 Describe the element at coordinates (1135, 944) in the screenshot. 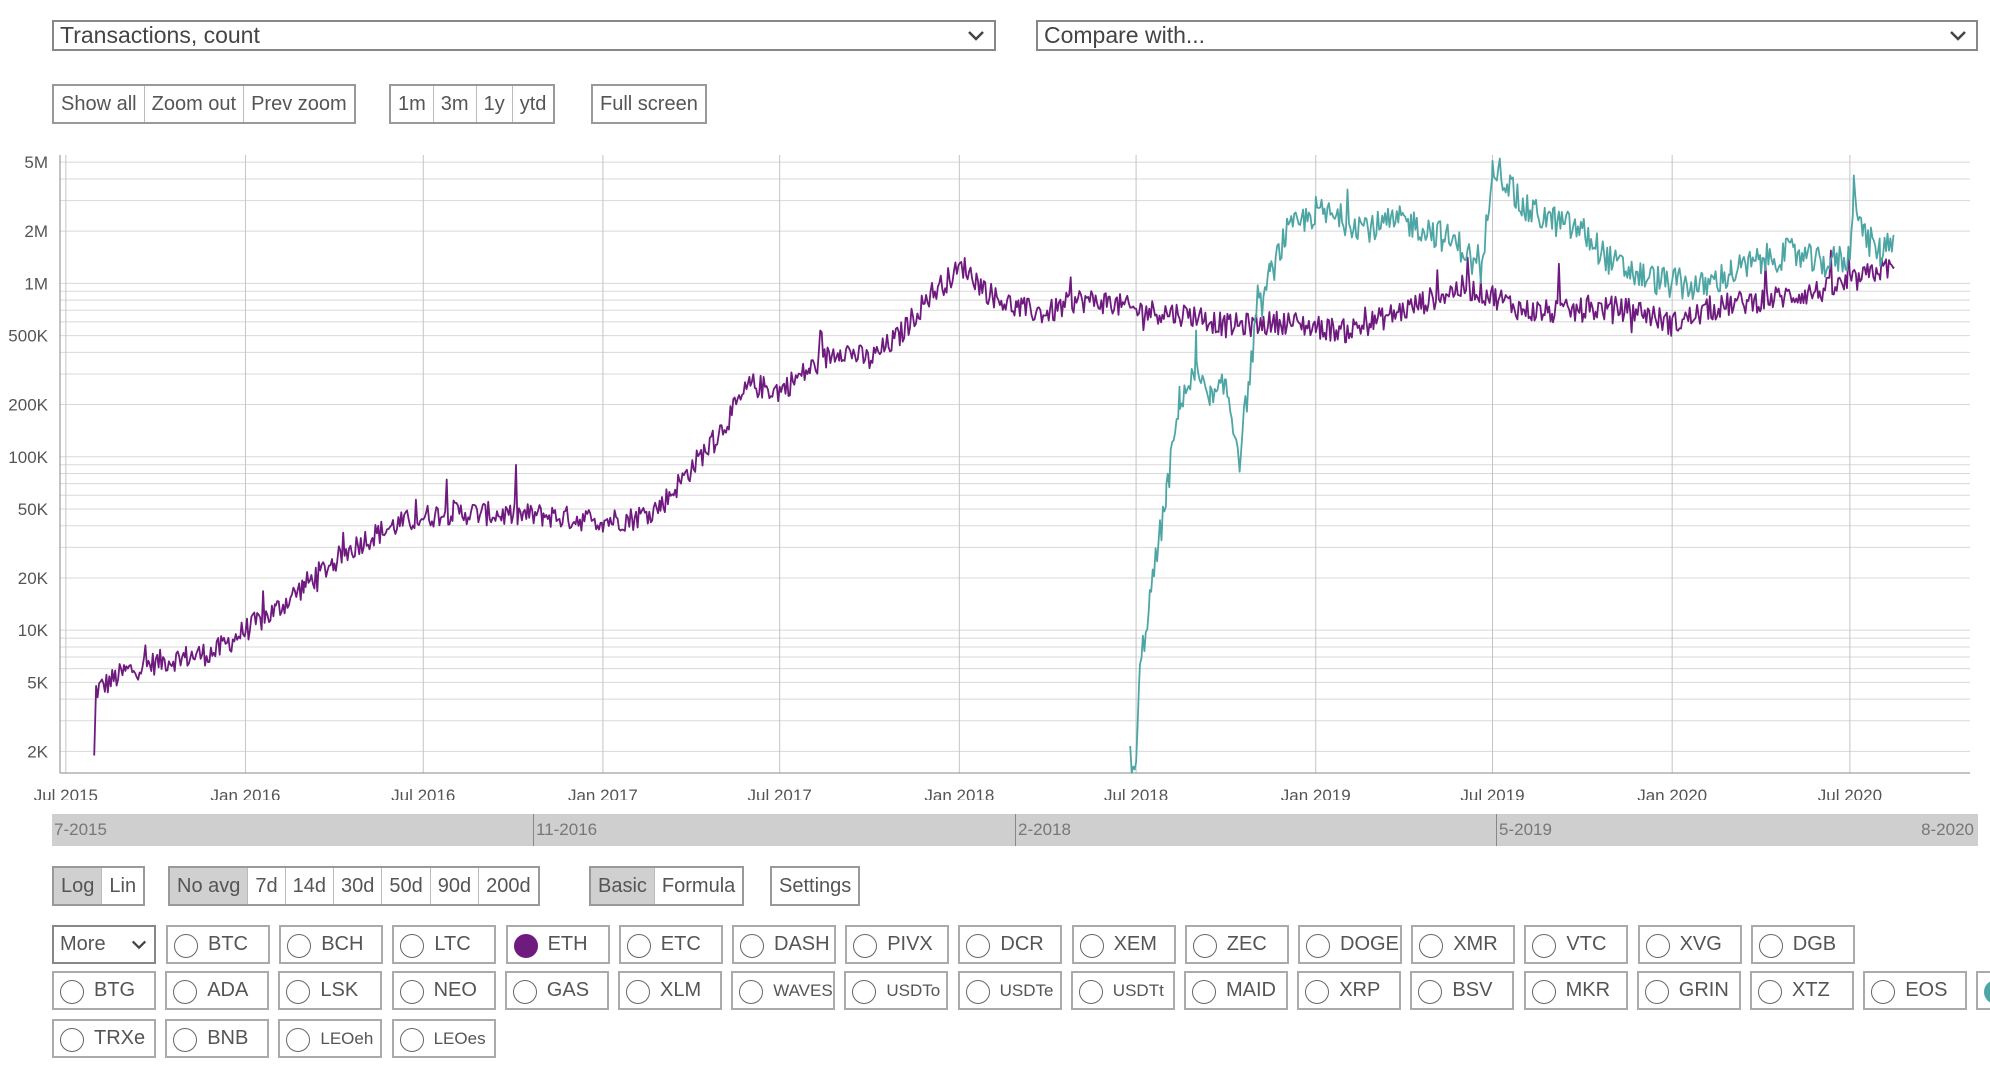

I see `coin-label: XEM` at that location.